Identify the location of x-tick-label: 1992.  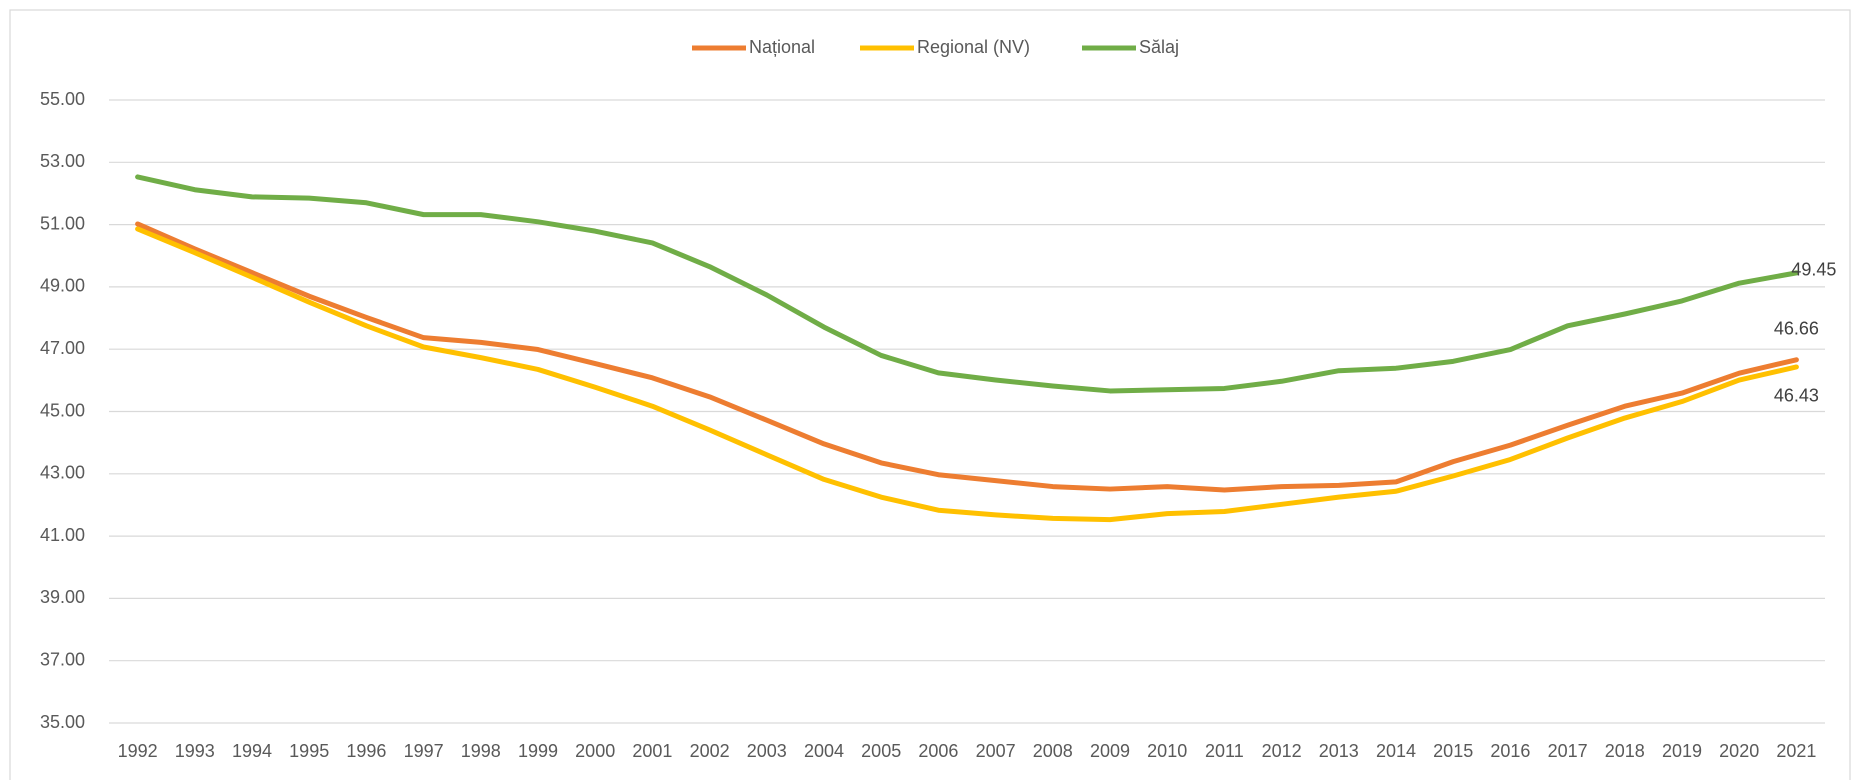
(138, 751).